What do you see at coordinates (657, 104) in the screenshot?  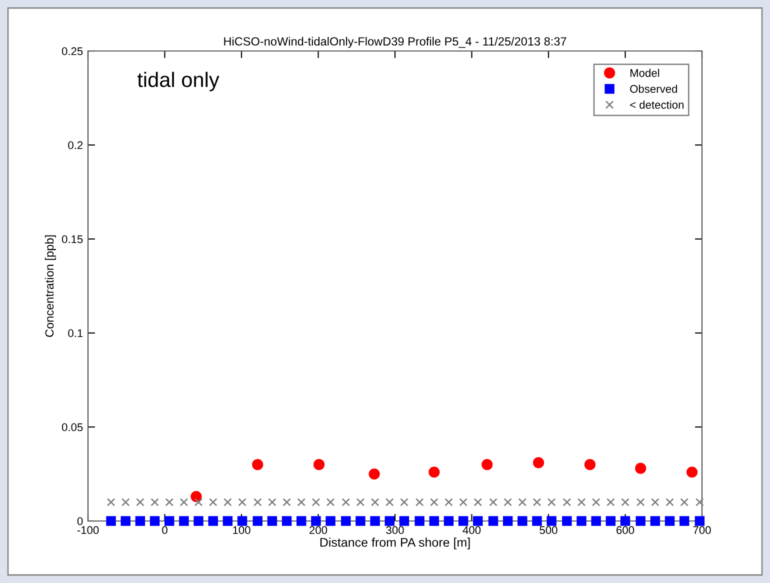 I see `legend-label: < detection` at bounding box center [657, 104].